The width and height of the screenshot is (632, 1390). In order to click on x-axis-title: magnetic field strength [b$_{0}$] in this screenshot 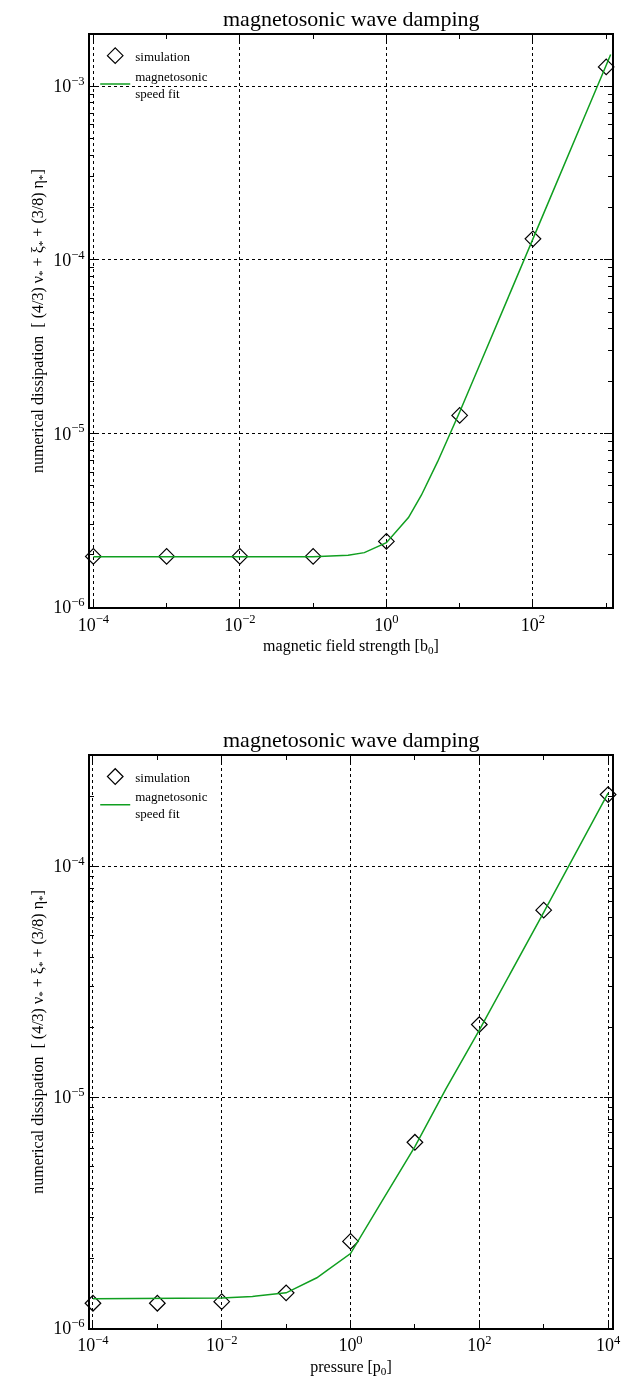, I will do `click(351, 646)`.